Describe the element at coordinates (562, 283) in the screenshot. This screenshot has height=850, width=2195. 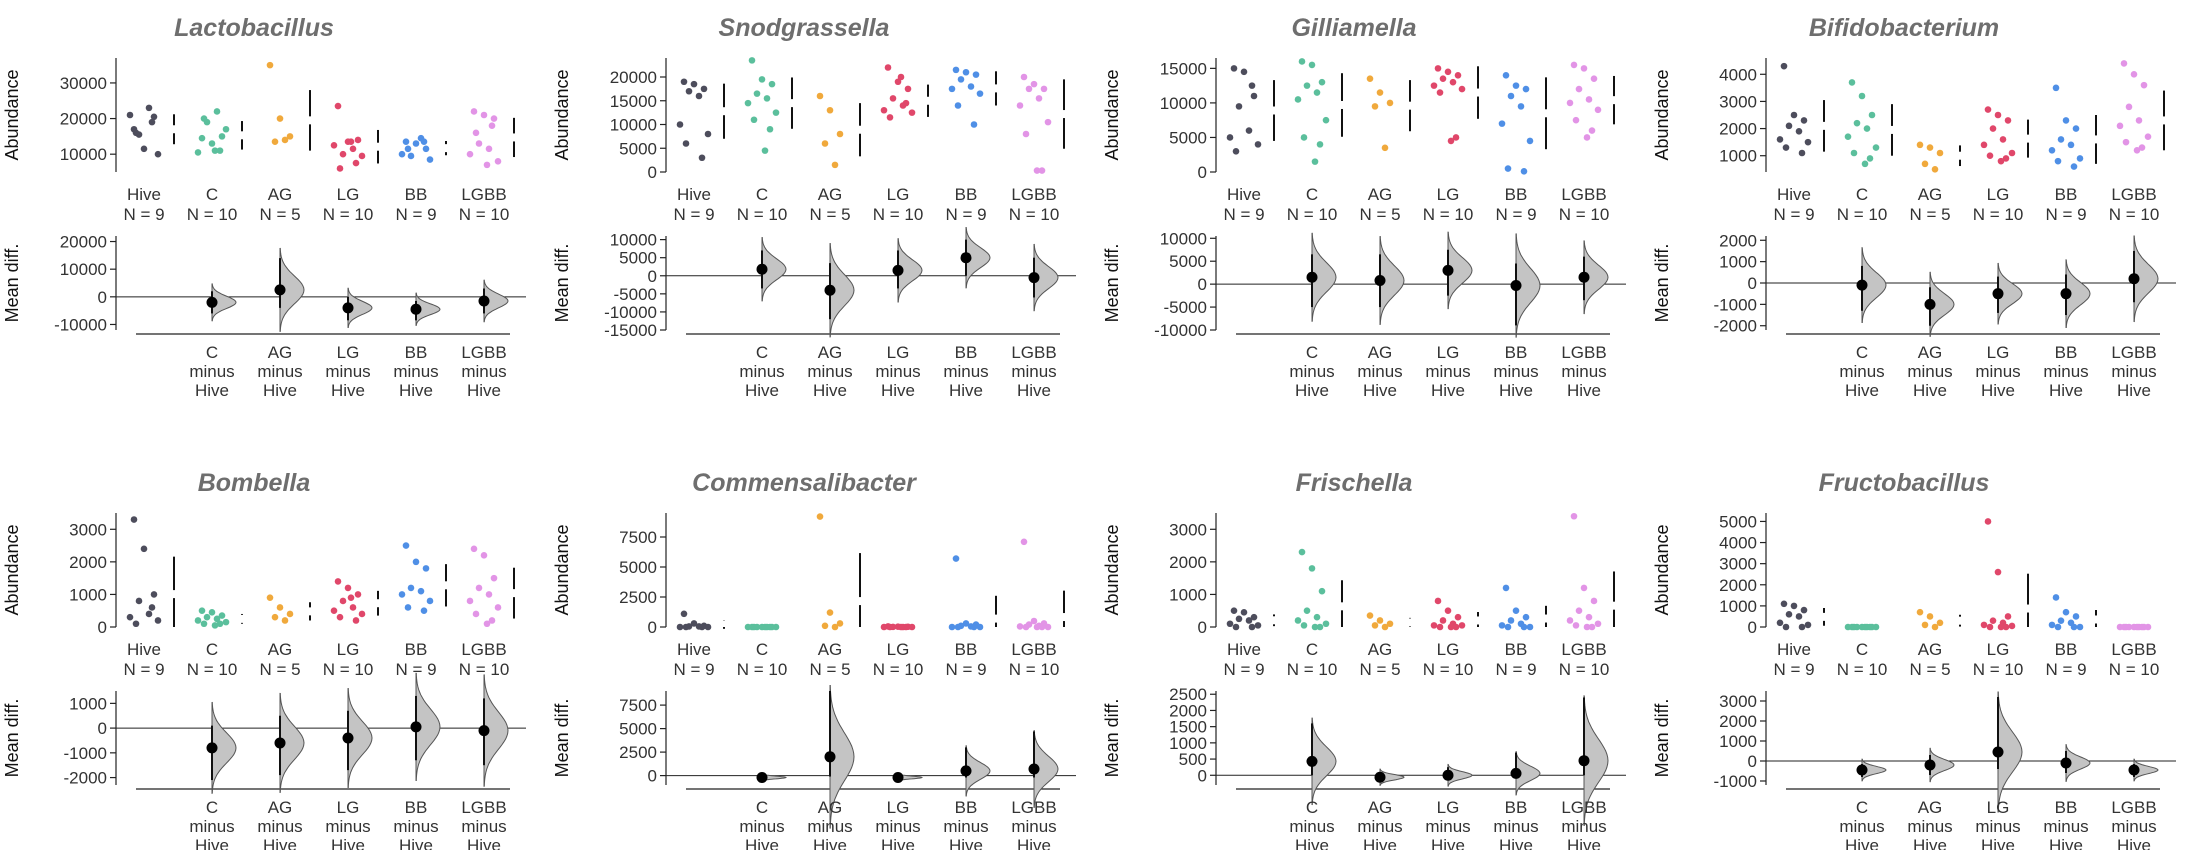
I see `diff-y-axis-label: Mean diff.` at that location.